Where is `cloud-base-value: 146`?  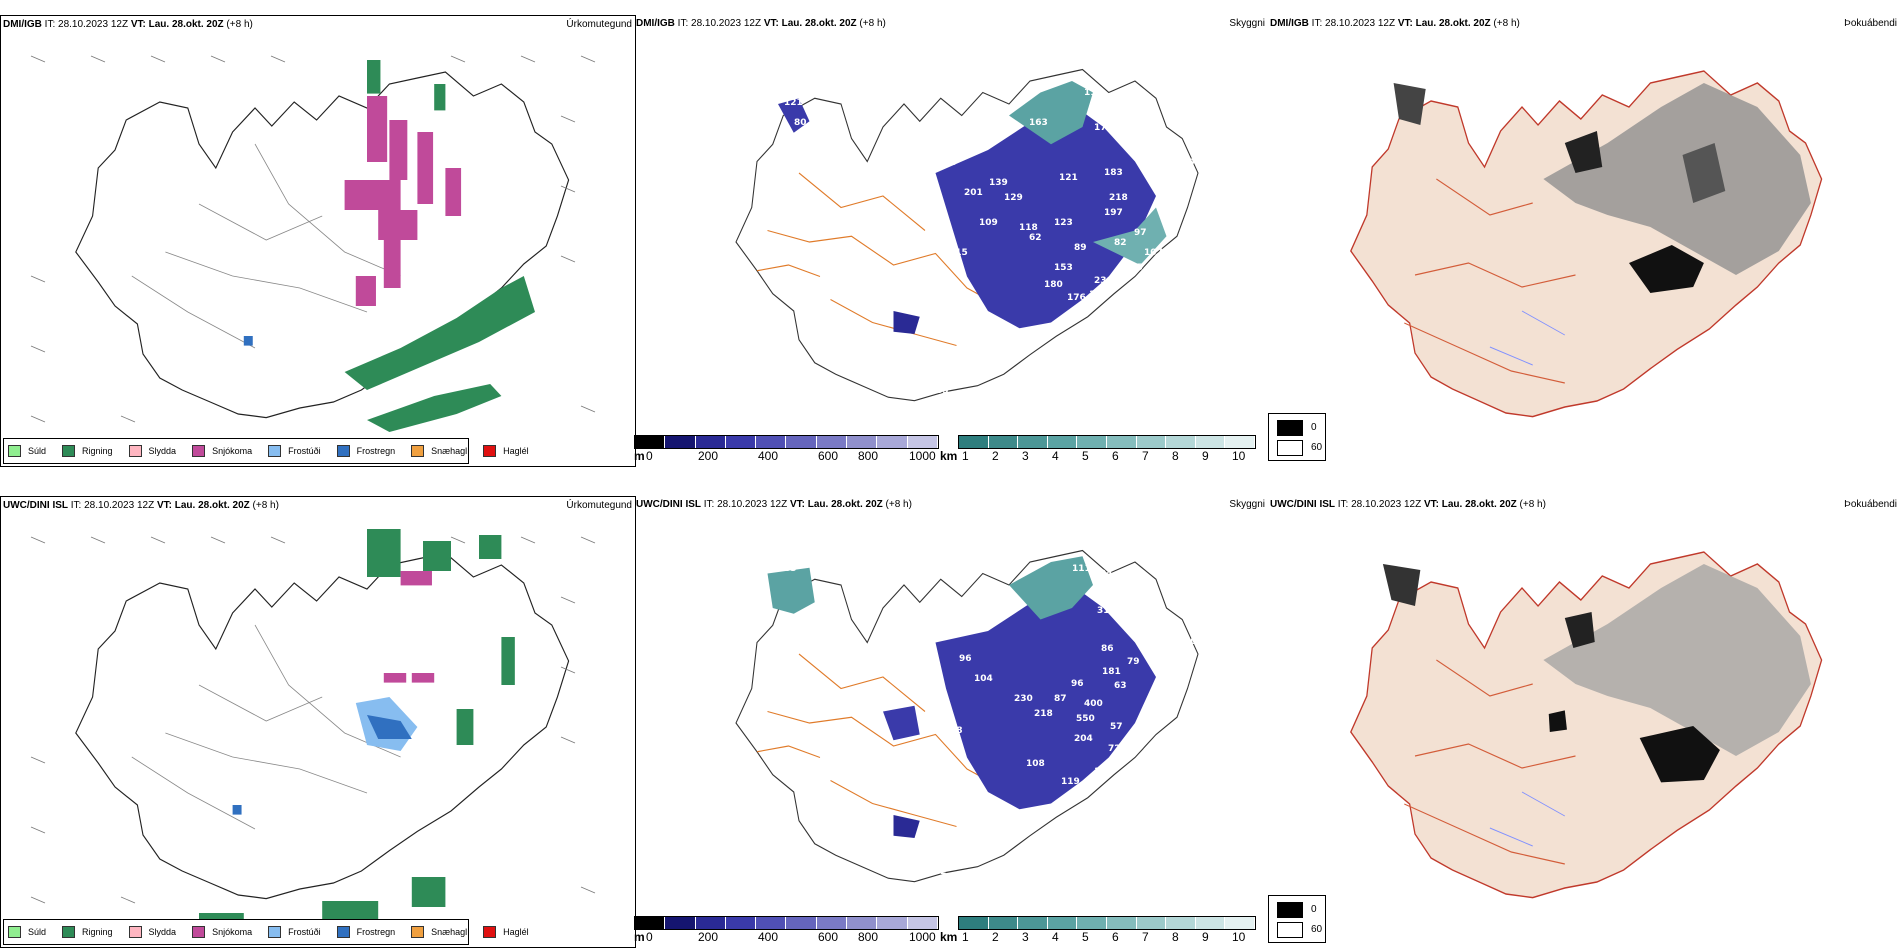
cloud-base-value: 146 is located at coordinates (1133, 133).